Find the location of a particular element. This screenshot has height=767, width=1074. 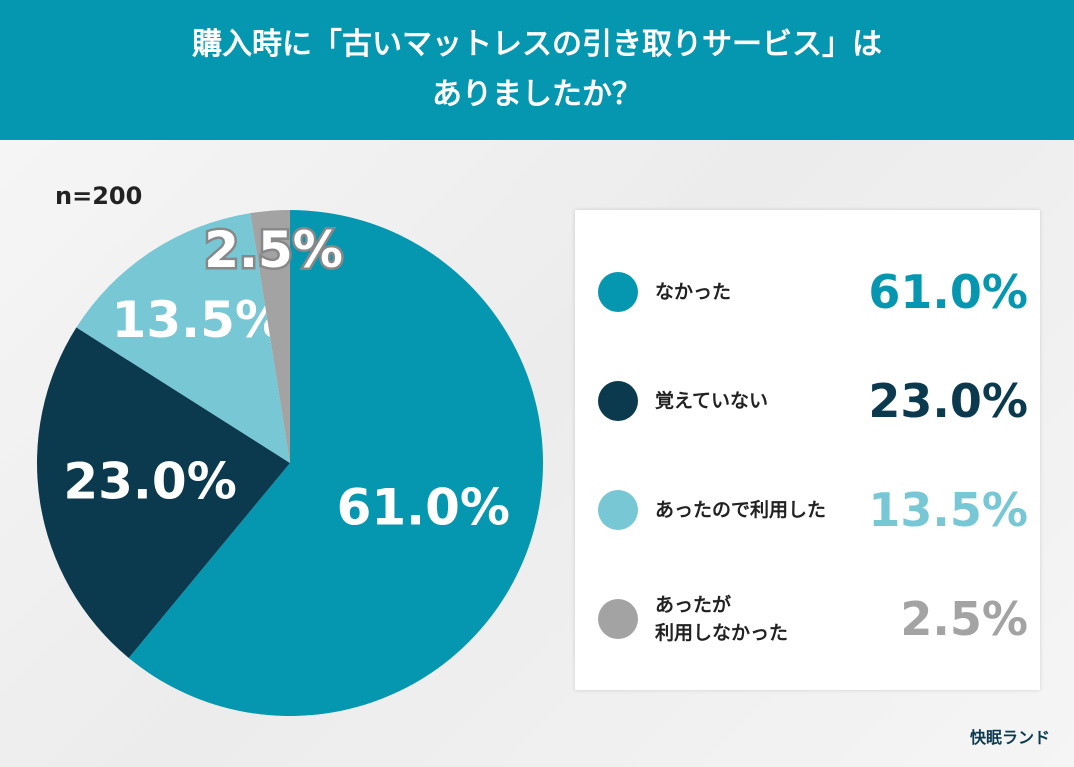

pie-label: 2.5% is located at coordinates (273, 250).